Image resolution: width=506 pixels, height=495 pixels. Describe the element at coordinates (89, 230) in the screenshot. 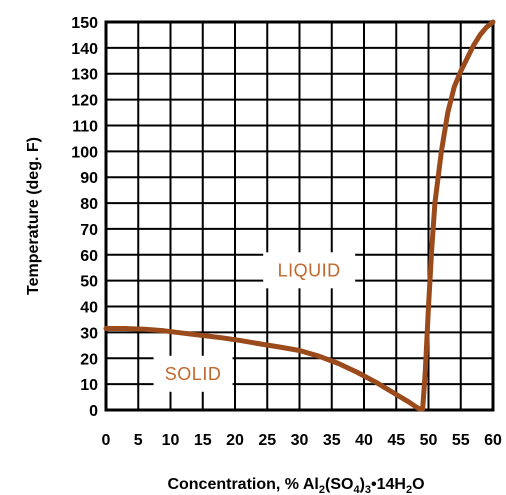

I see `y-tick-label-70: 70` at that location.